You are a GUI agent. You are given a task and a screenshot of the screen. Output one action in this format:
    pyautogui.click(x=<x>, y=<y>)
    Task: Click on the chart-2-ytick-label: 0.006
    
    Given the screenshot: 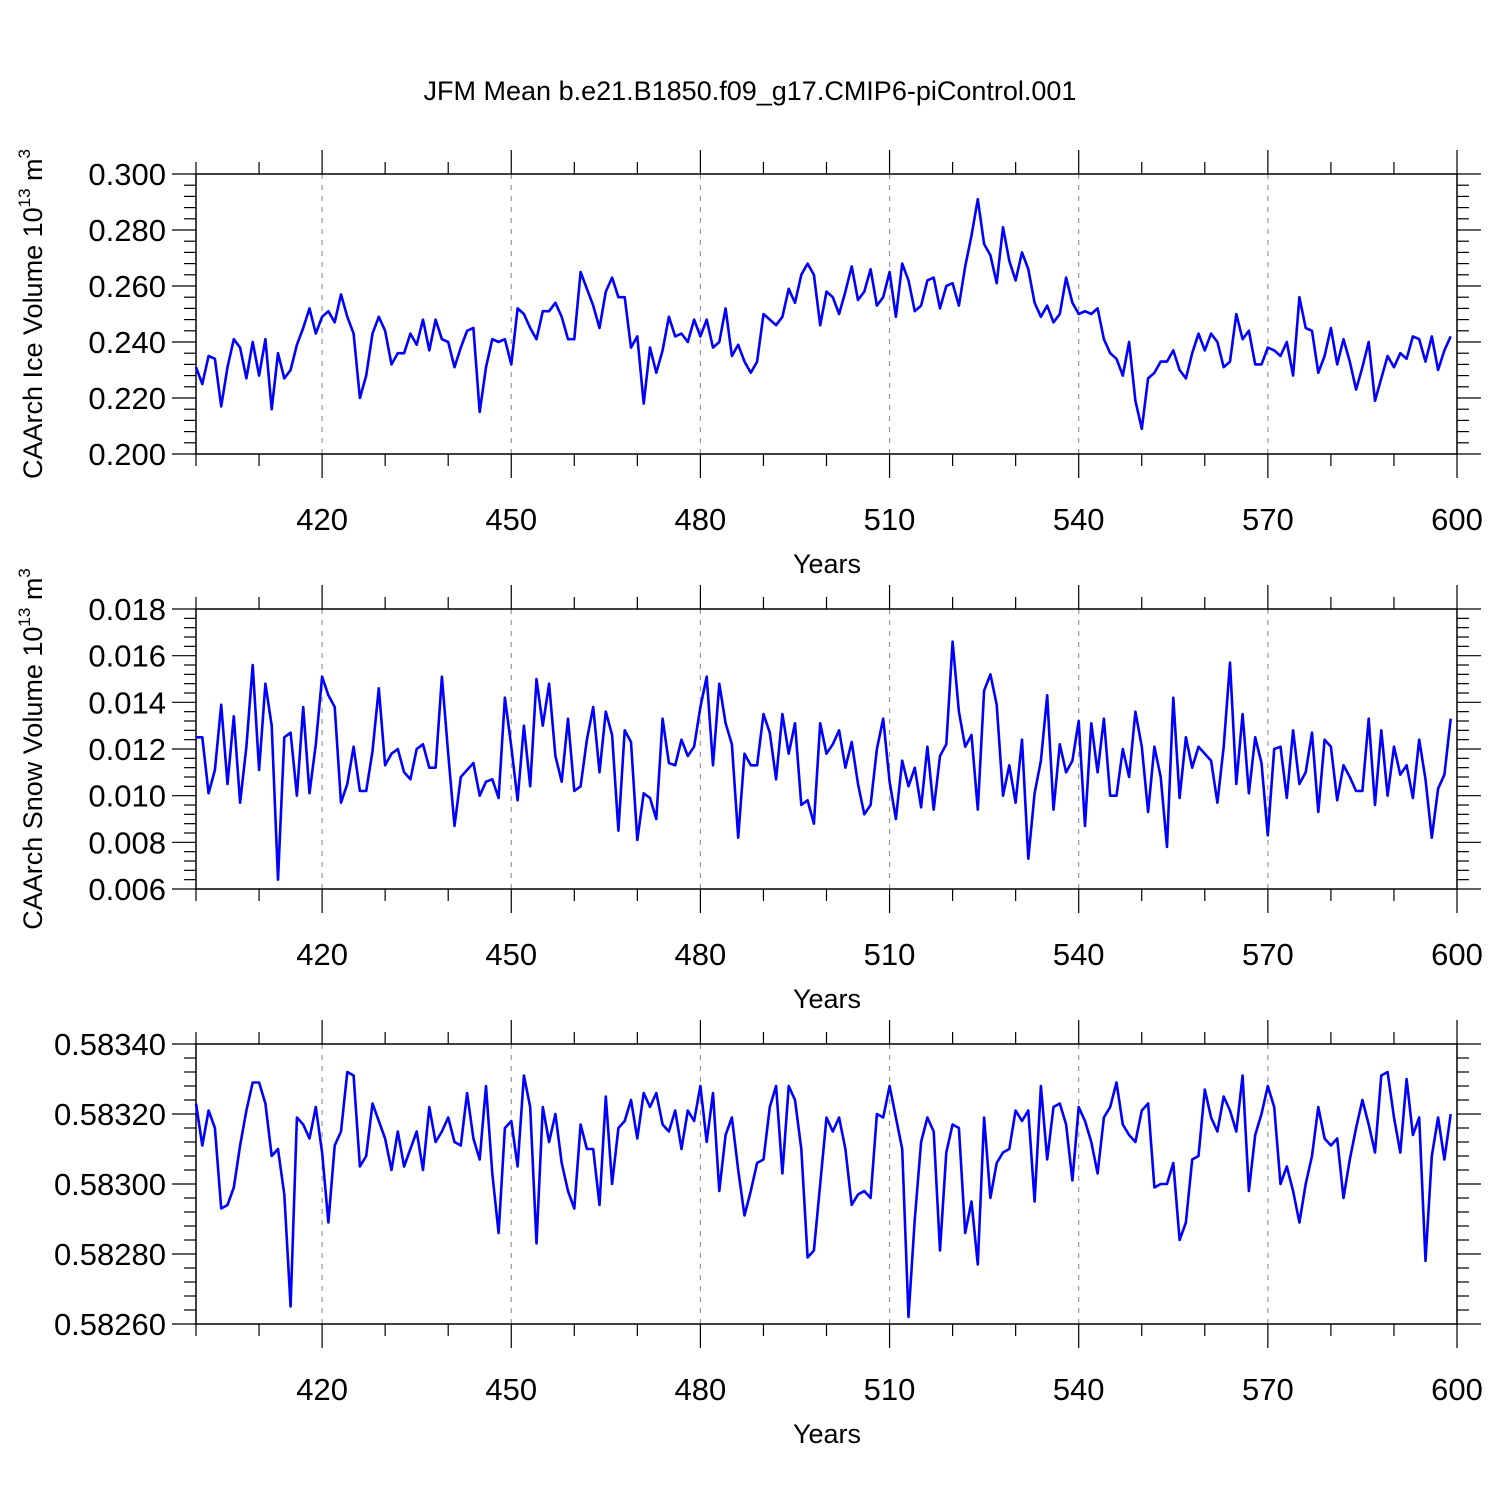 What is the action you would take?
    pyautogui.click(x=127, y=889)
    